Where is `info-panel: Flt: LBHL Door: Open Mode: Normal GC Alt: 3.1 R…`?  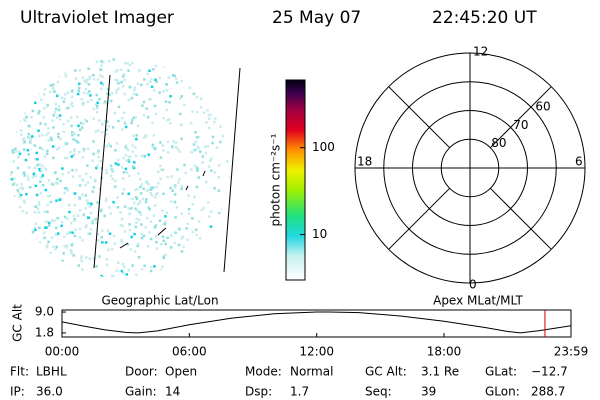 info-panel: Flt: LBHL Door: Open Mode: Normal GC Alt: 3.1 R… is located at coordinates (289, 382).